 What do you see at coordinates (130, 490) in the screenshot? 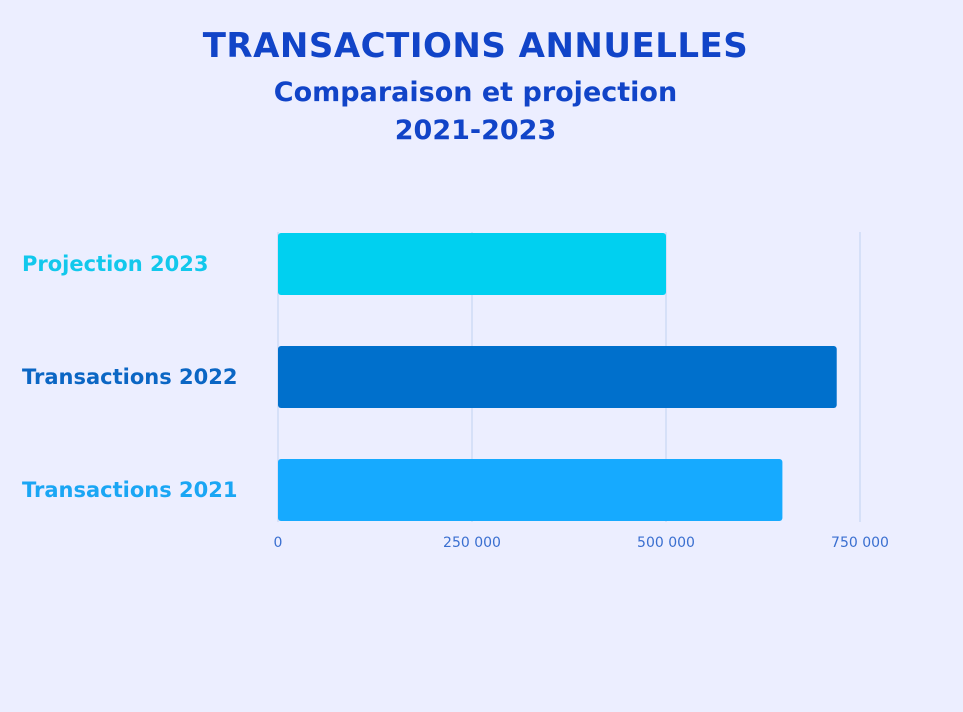
I see `category-label: Transactions 2021` at bounding box center [130, 490].